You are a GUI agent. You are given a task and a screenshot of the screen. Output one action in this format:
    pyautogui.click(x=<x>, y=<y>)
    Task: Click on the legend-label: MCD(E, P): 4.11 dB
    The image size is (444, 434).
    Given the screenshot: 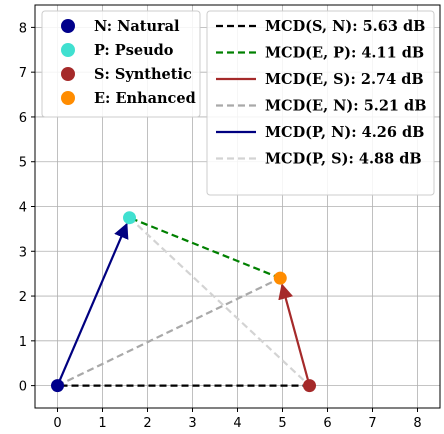 What is the action you would take?
    pyautogui.click(x=344, y=53)
    